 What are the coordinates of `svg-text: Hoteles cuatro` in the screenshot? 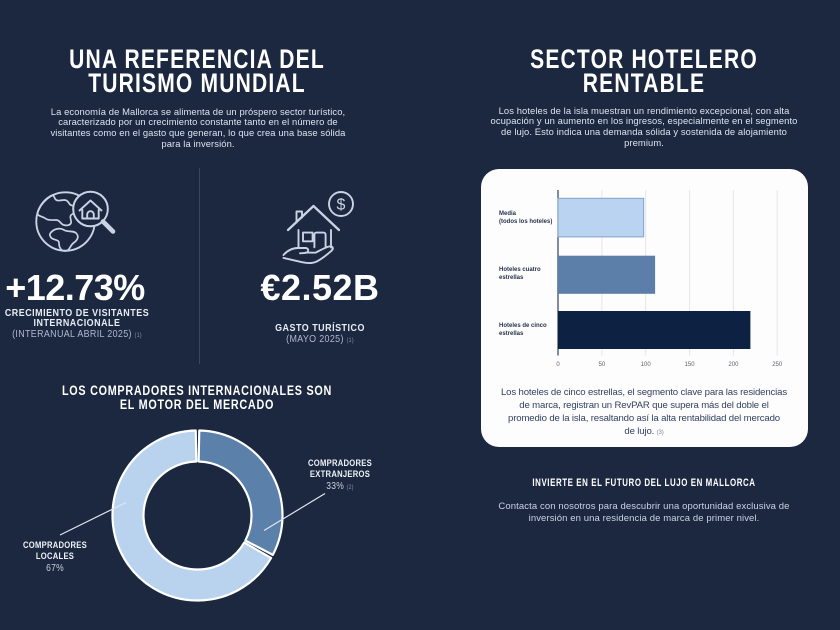 It's located at (520, 270).